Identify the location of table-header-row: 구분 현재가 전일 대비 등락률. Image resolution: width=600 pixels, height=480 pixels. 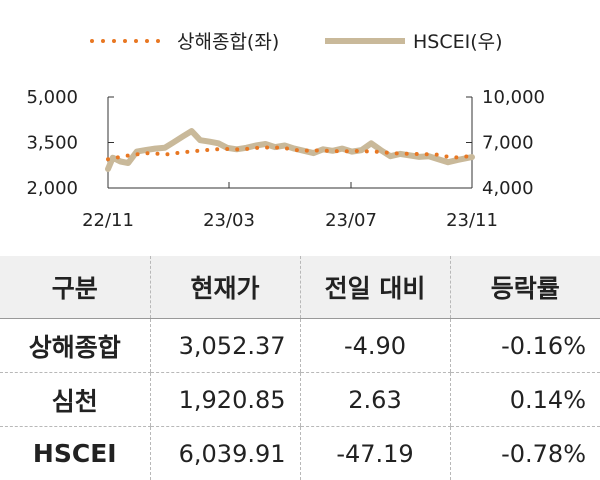
(300, 287).